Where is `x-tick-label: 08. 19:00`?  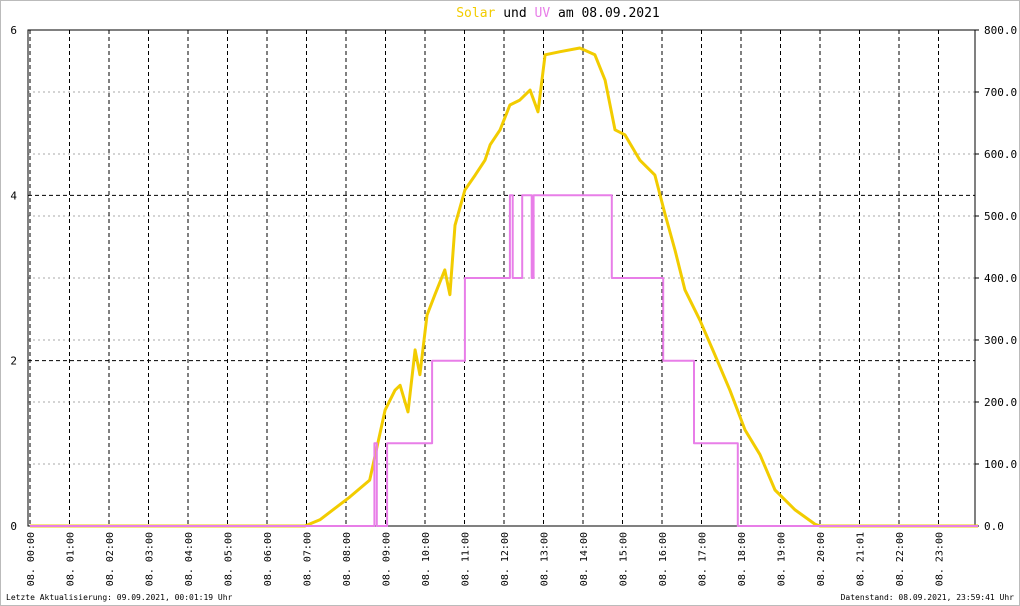
x-tick-label: 08. 19:00 is located at coordinates (782, 559).